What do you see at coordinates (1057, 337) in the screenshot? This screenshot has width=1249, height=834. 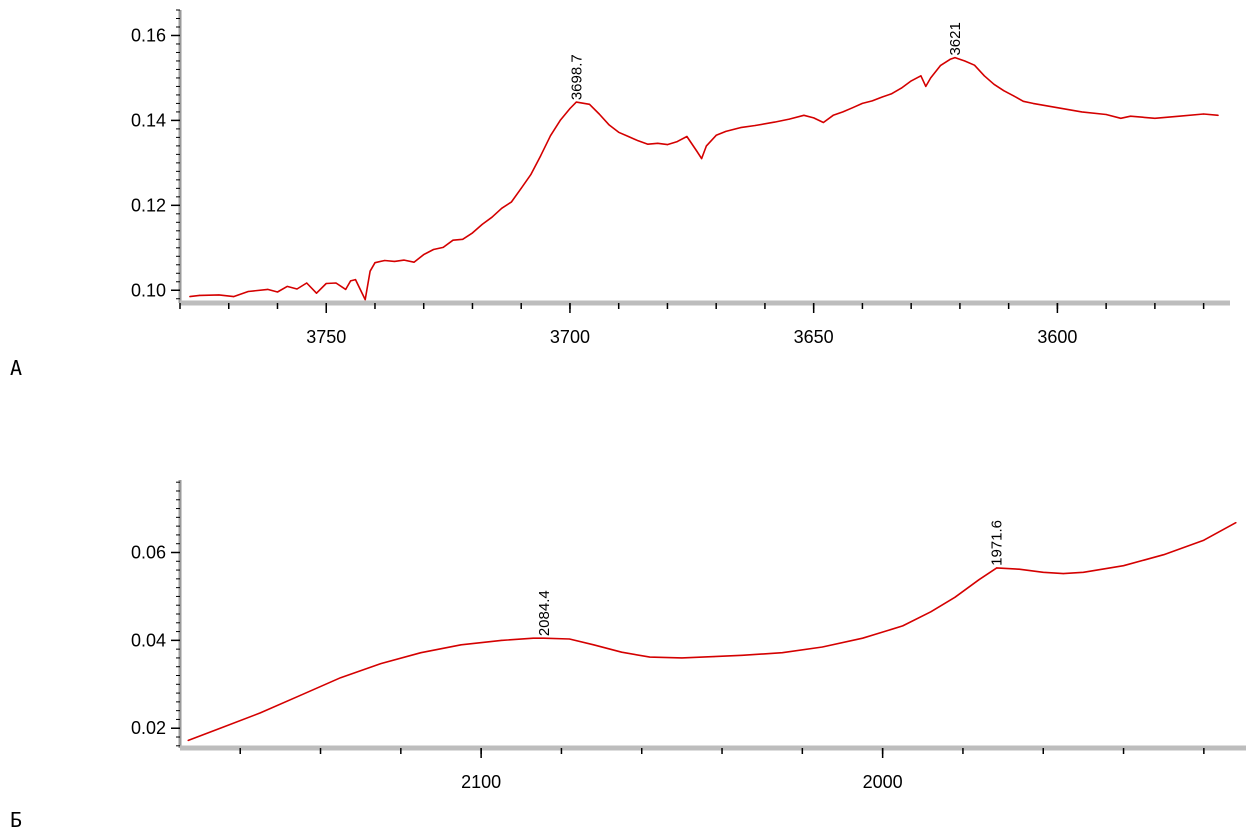 I see `chart-a-x-tick-label: 3600` at bounding box center [1057, 337].